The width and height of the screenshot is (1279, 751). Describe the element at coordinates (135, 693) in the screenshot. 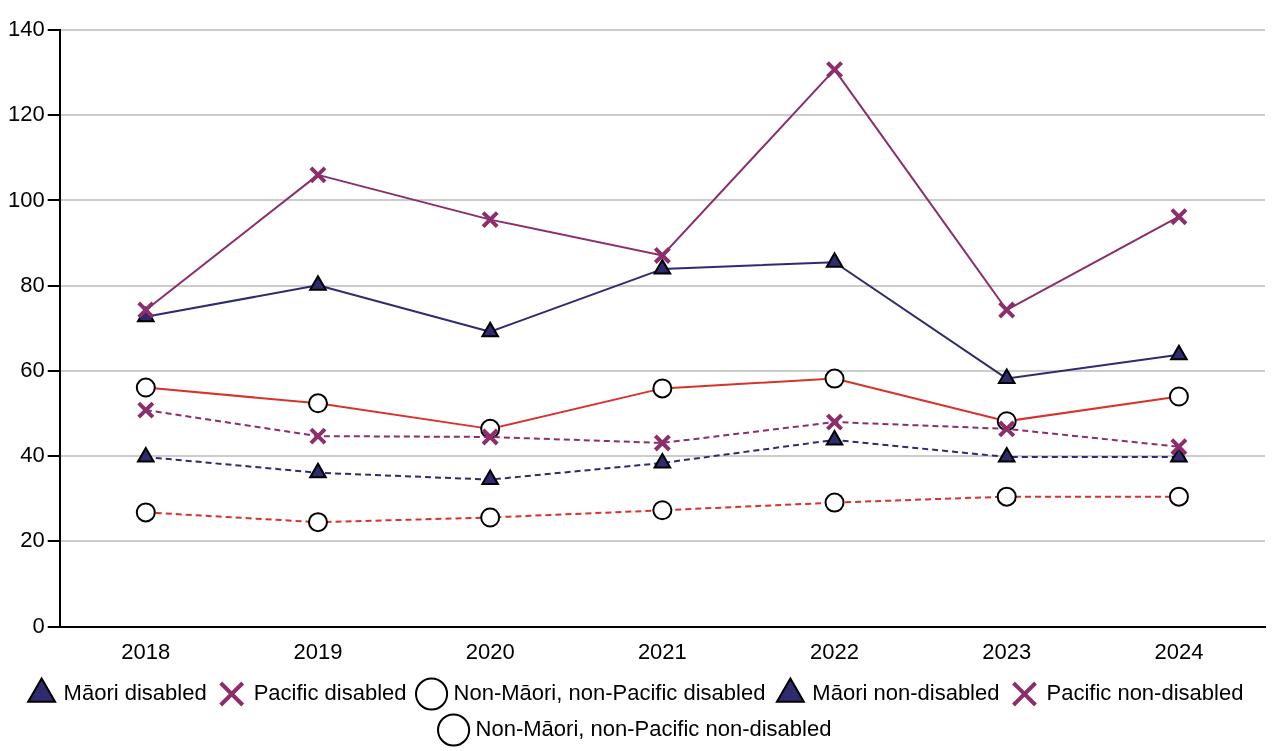

I see `legend-label: Māori disabled` at that location.